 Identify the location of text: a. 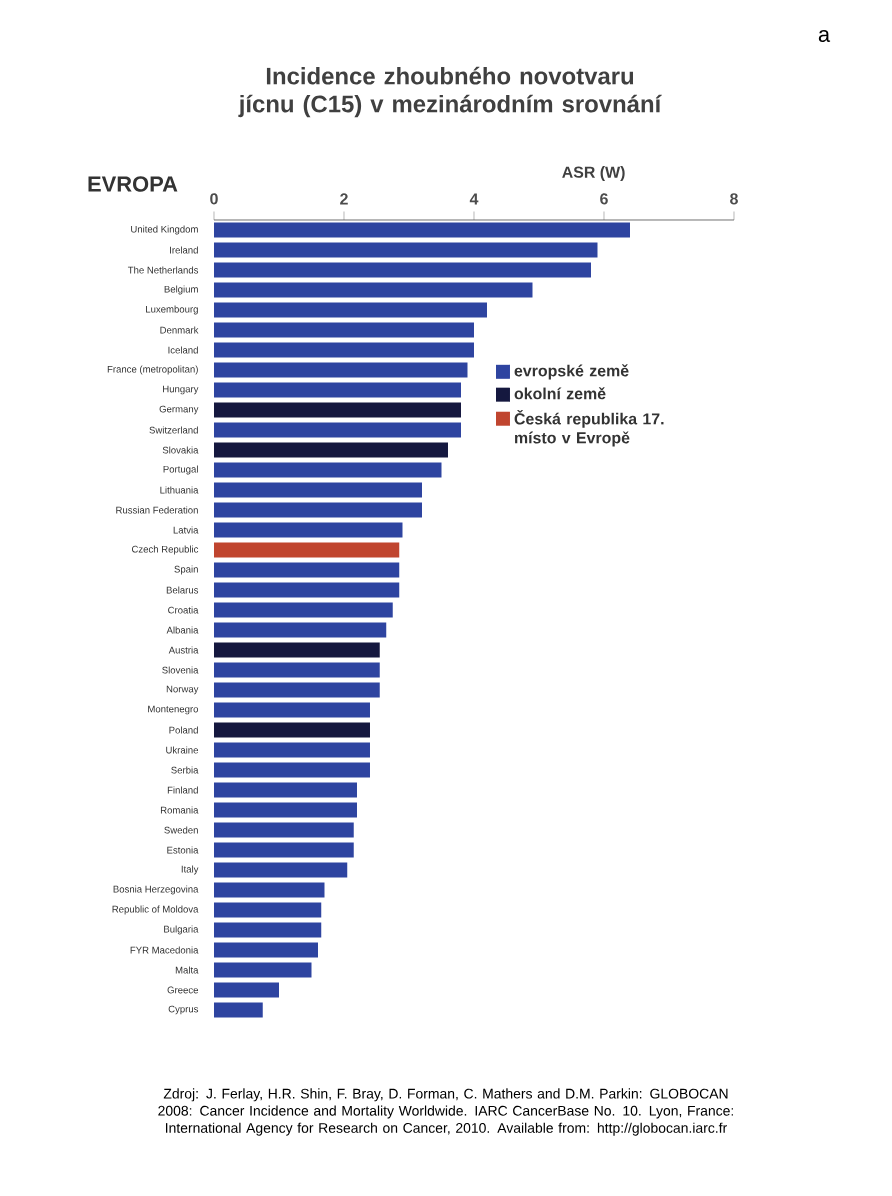
(824, 36).